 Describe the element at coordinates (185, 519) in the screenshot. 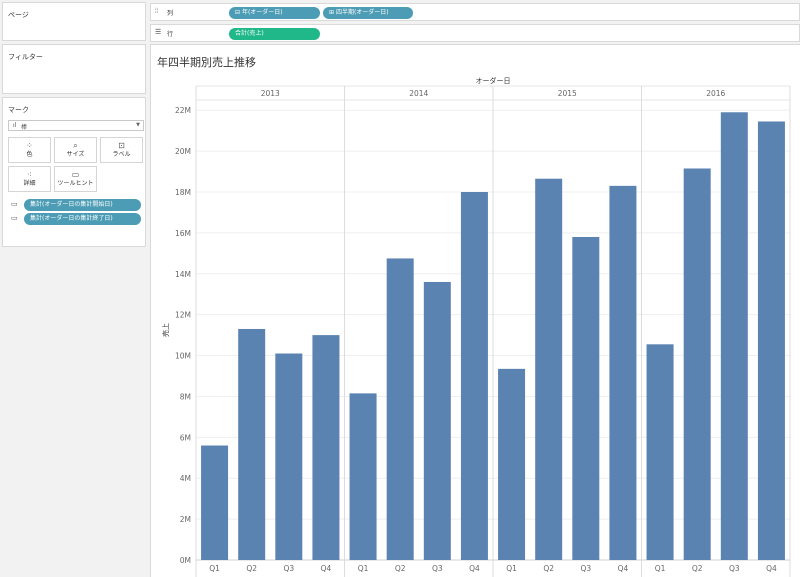

I see `y-tick-label: 2M` at that location.